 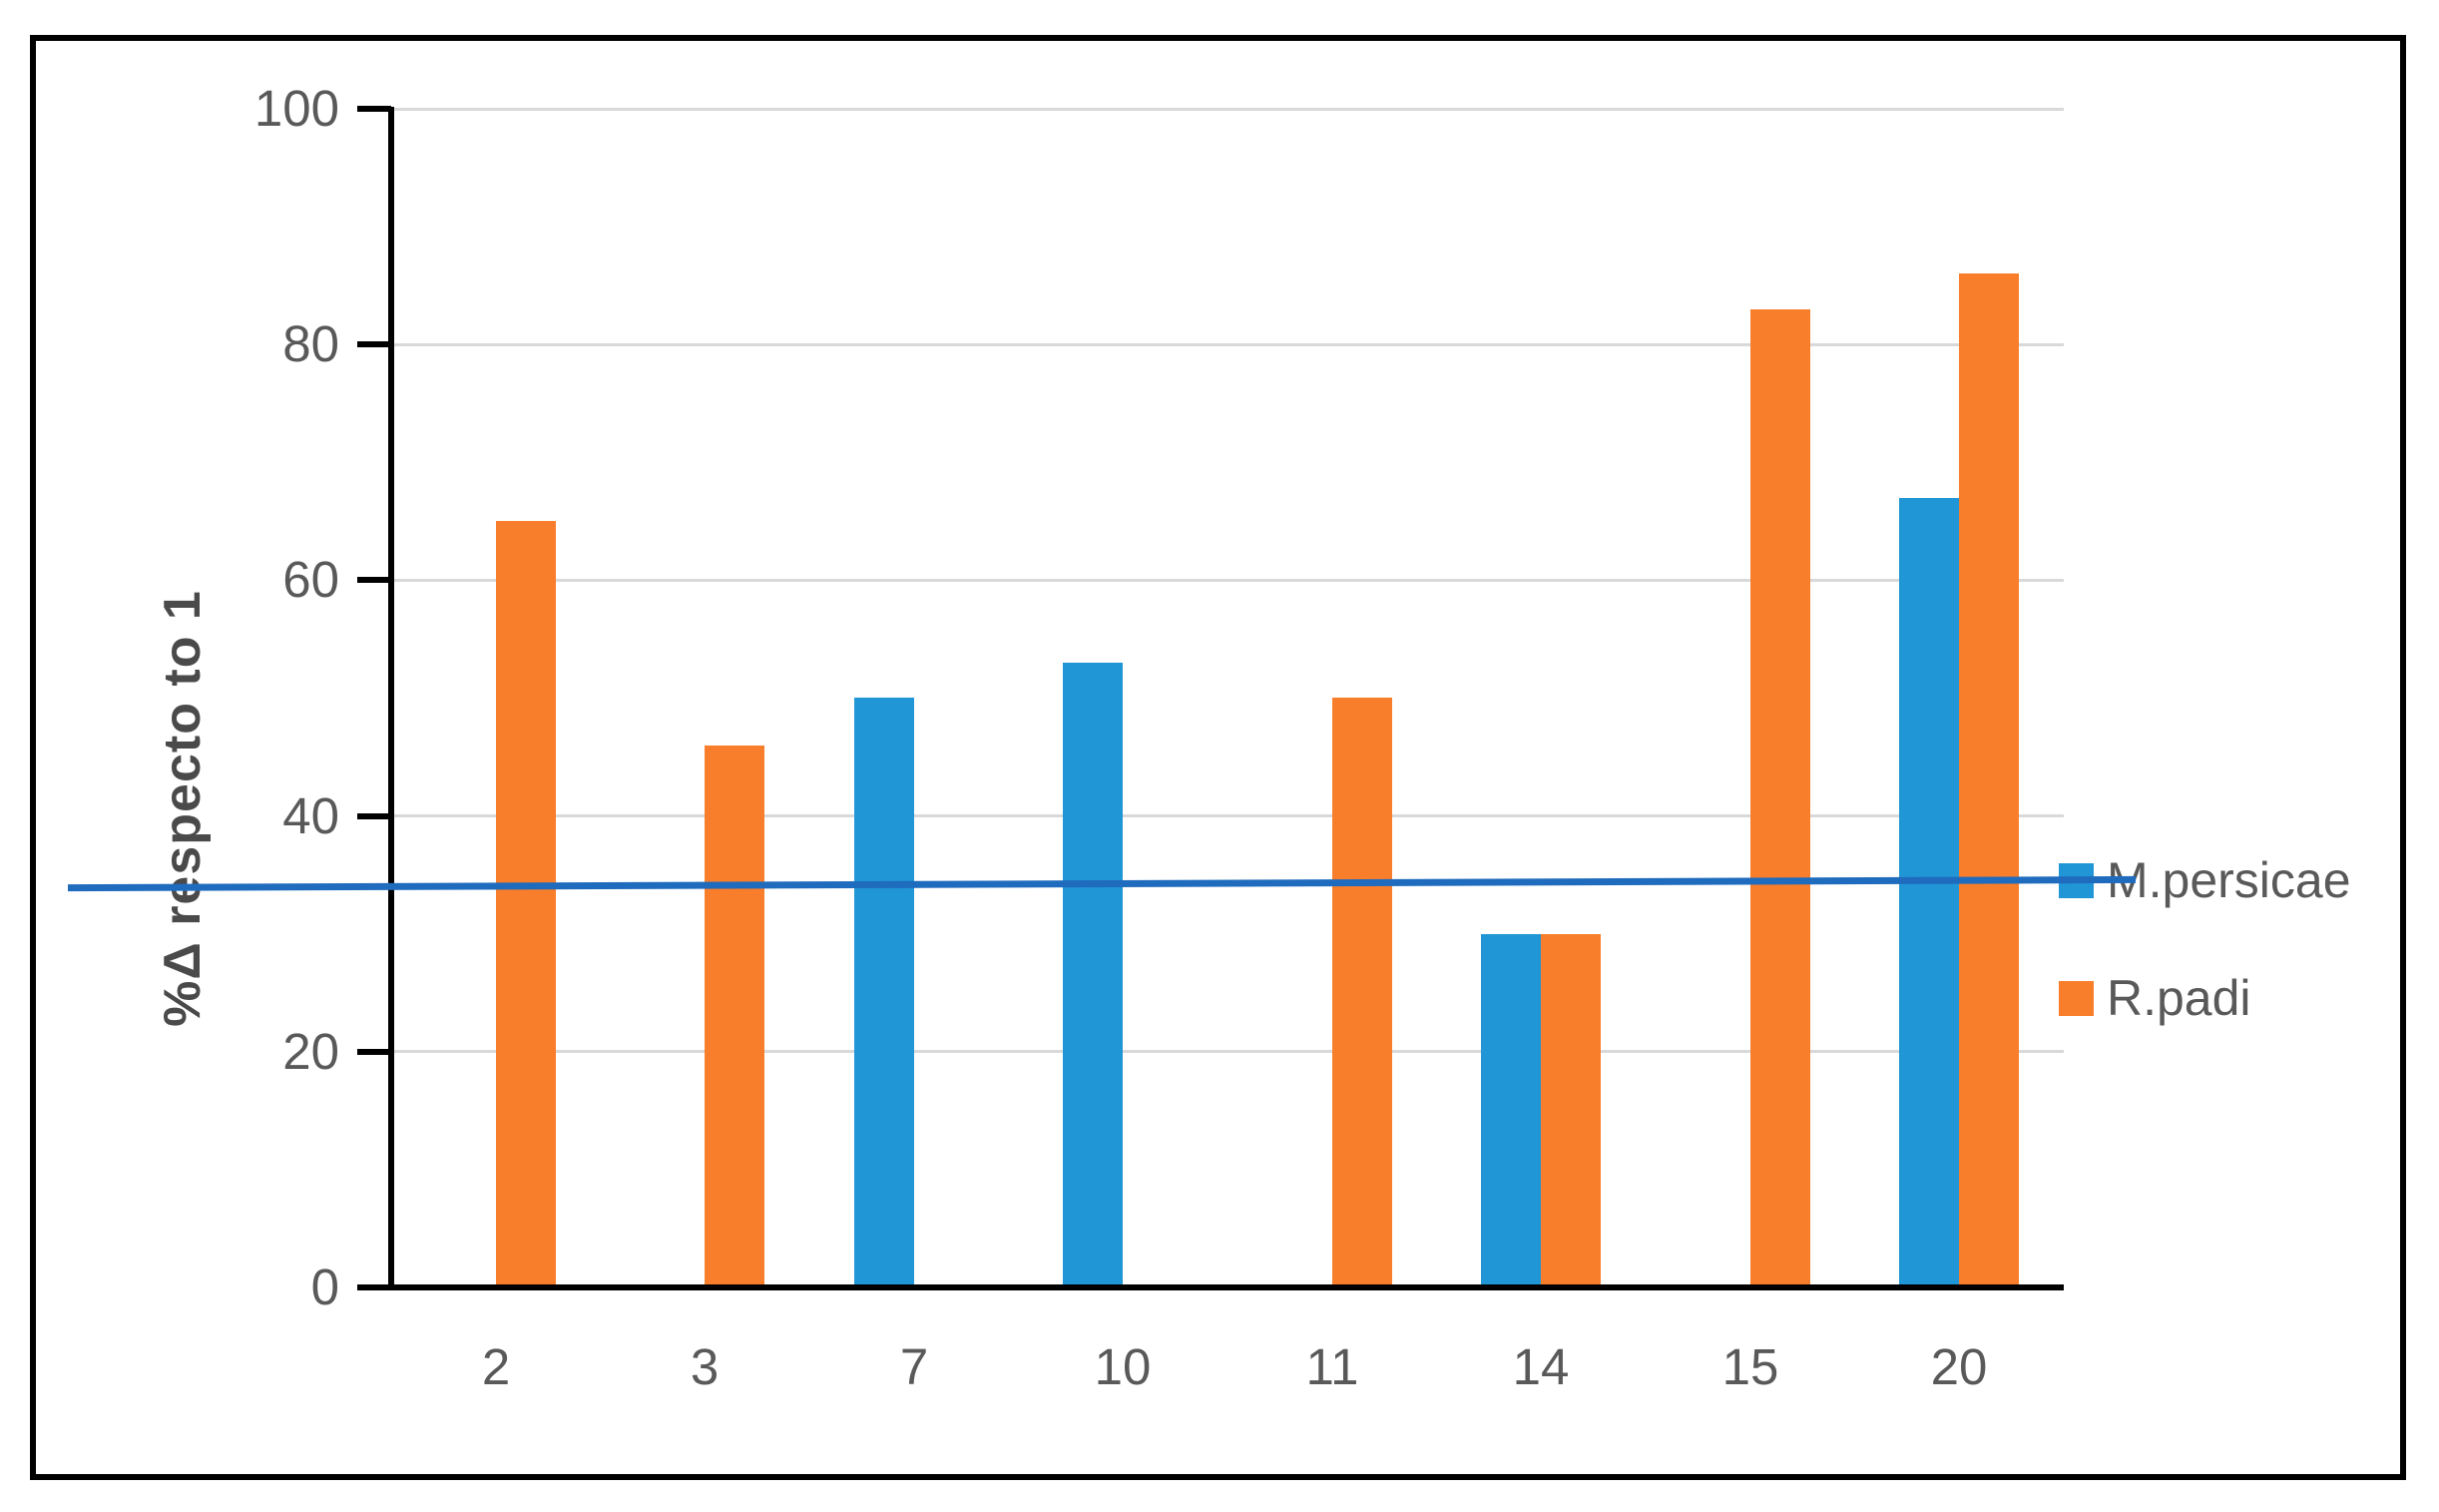 I want to click on x-tick-label-20: 20, so click(x=1959, y=1366).